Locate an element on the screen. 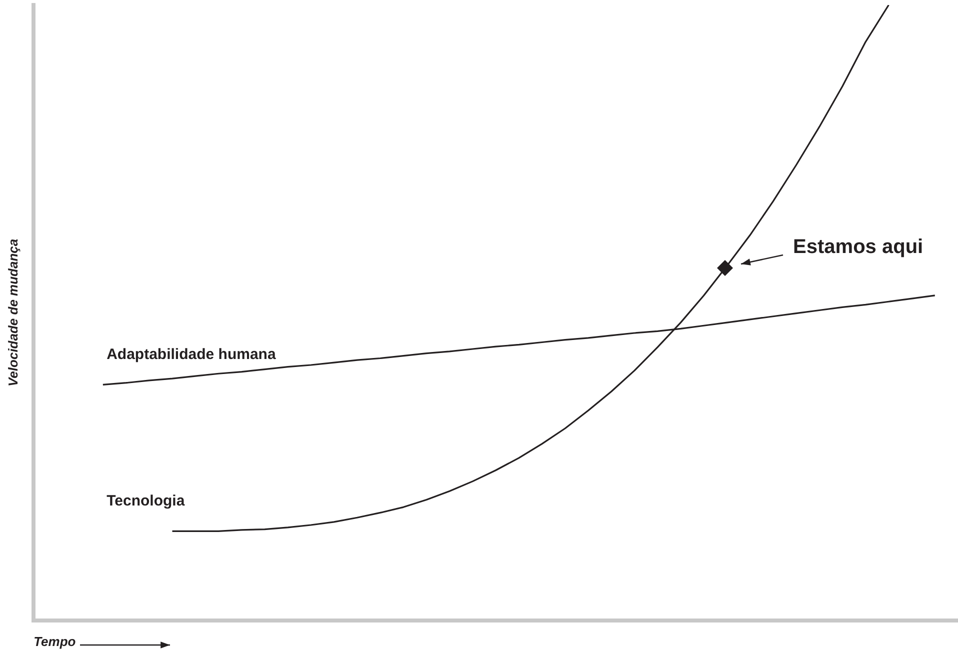 The height and width of the screenshot is (654, 958). series-label: Tecnologia is located at coordinates (146, 501).